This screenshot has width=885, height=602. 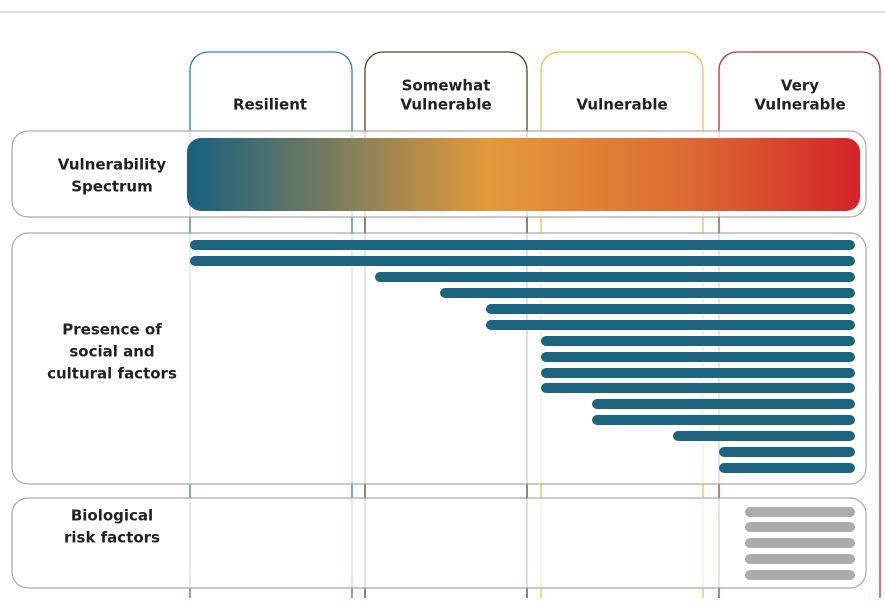 What do you see at coordinates (112, 165) in the screenshot?
I see `row-label: Vulnerability` at bounding box center [112, 165].